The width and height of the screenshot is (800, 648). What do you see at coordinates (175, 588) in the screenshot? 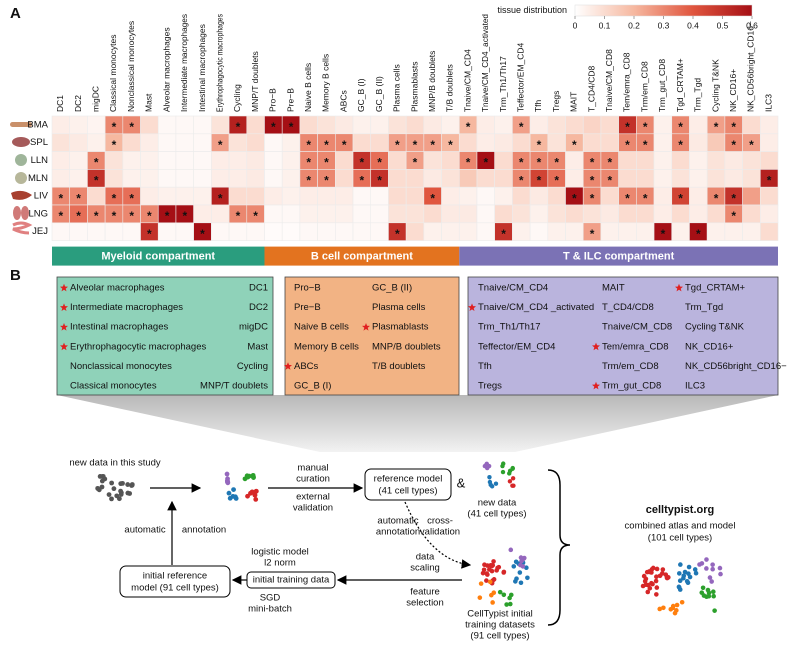
I see `label: model (91 cell types)` at bounding box center [175, 588].